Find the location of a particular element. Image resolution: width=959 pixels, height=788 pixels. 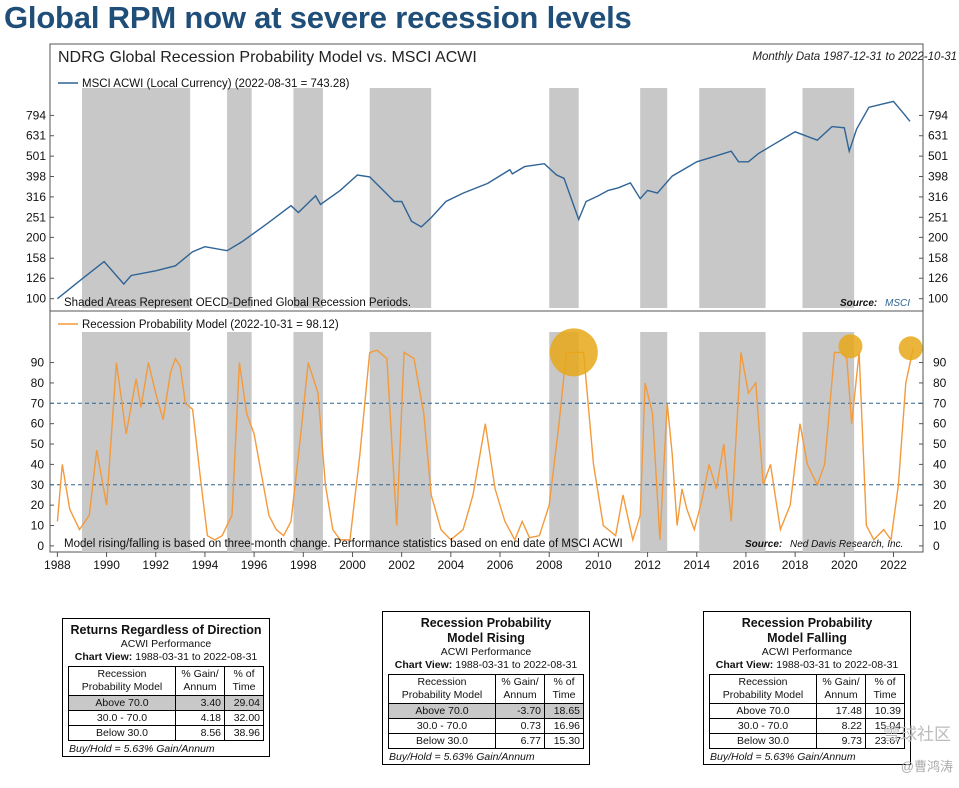

x-tick-label: 1996 is located at coordinates (254, 565).